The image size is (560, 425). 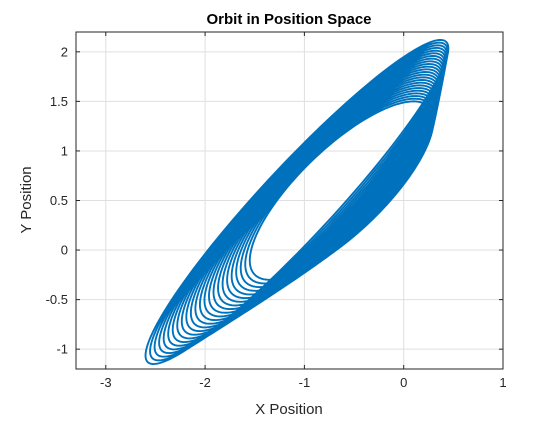 I want to click on x-axis-label: X Position, so click(x=289, y=409).